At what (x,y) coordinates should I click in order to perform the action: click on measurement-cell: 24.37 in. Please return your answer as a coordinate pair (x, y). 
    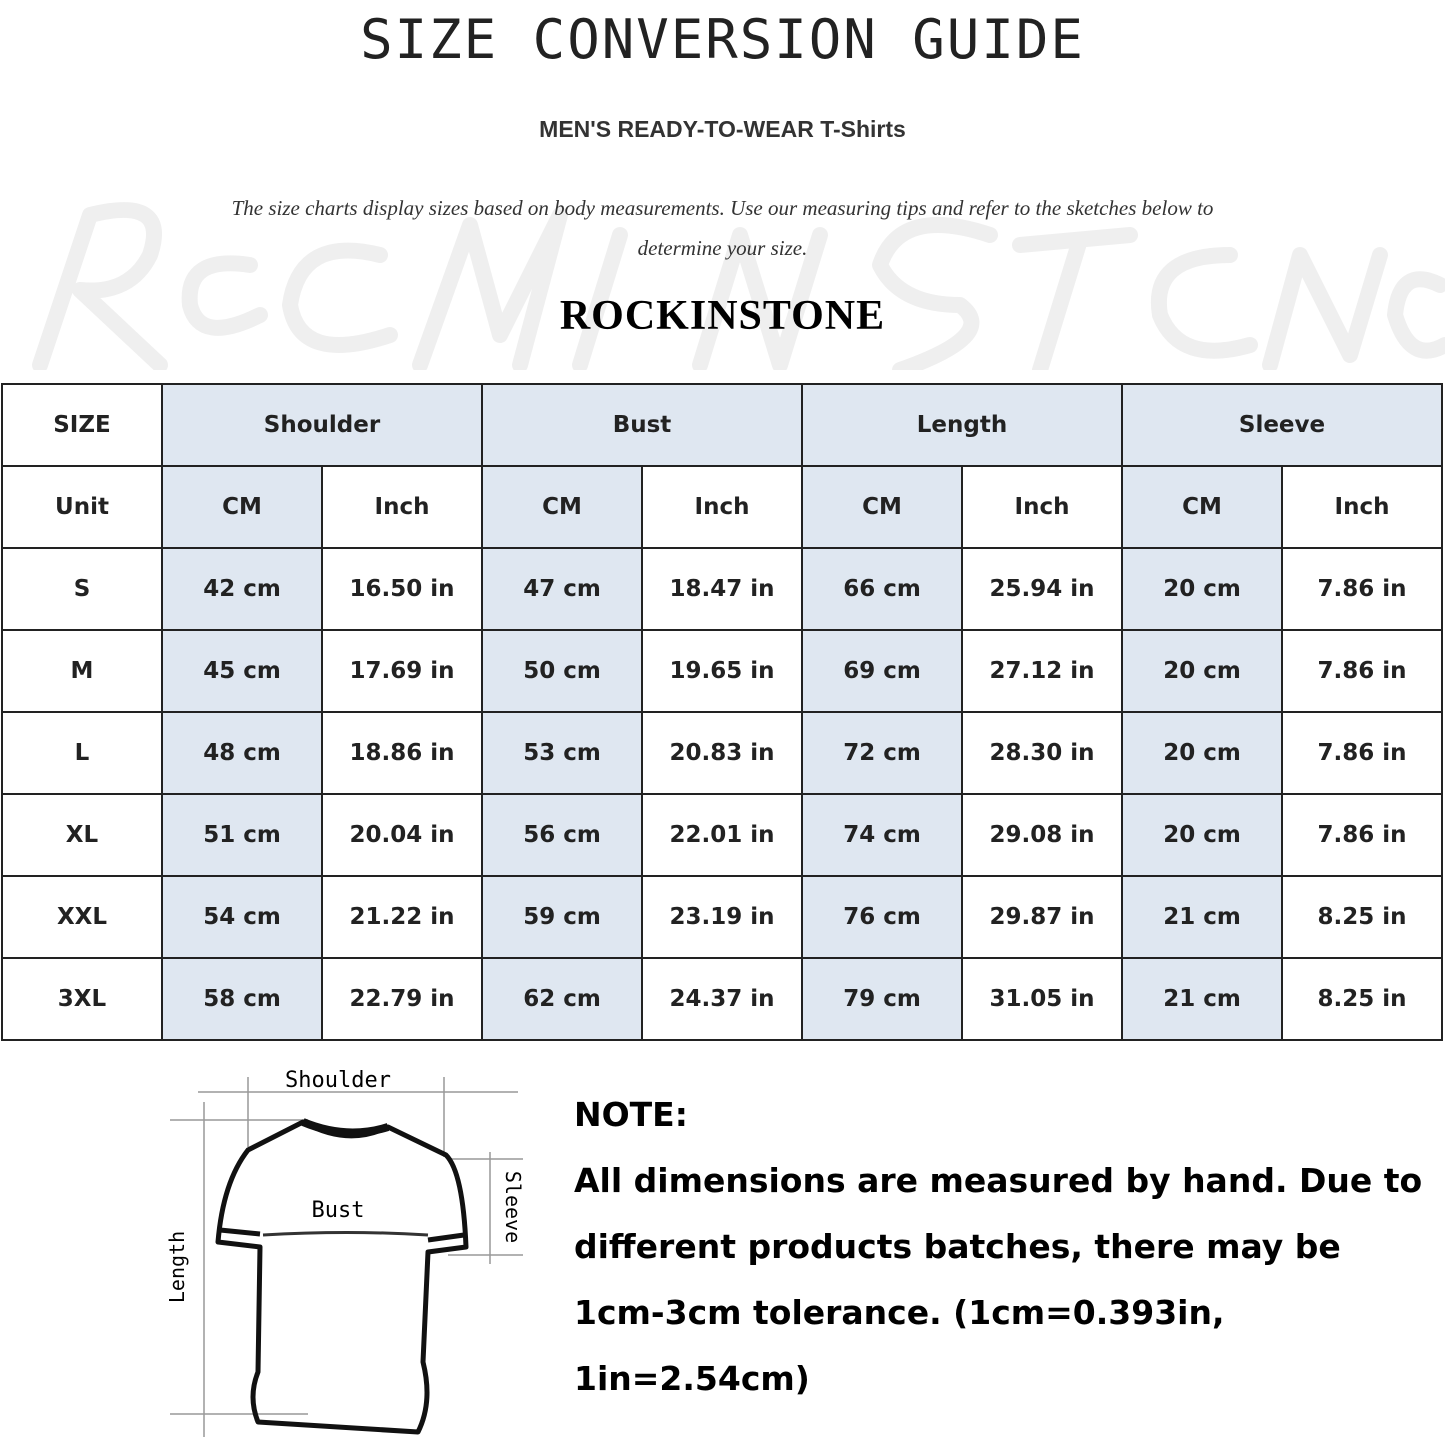
    Looking at the image, I should click on (722, 999).